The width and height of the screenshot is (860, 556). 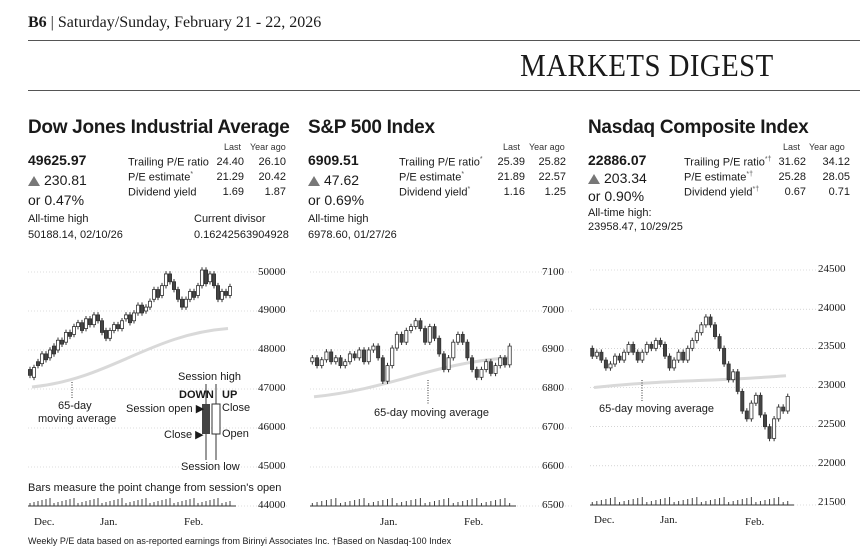 What do you see at coordinates (233, 192) in the screenshot?
I see `cell-last: 1.69` at bounding box center [233, 192].